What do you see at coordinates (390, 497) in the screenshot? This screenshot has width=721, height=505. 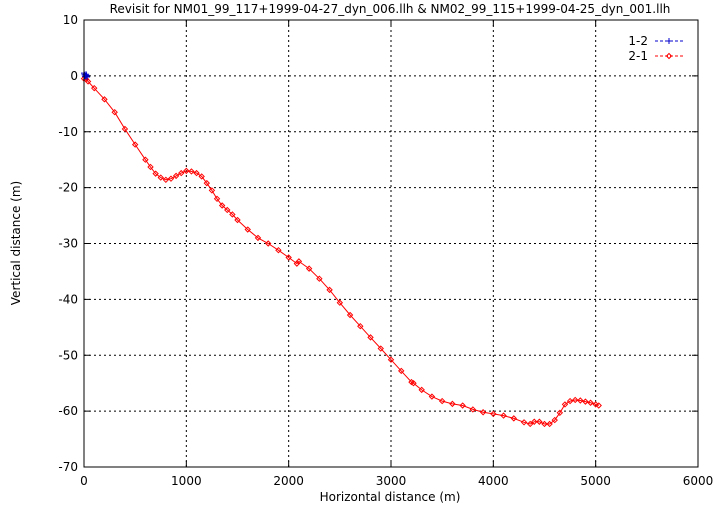 I see `x-axis-label: Horizontal distance (m)` at bounding box center [390, 497].